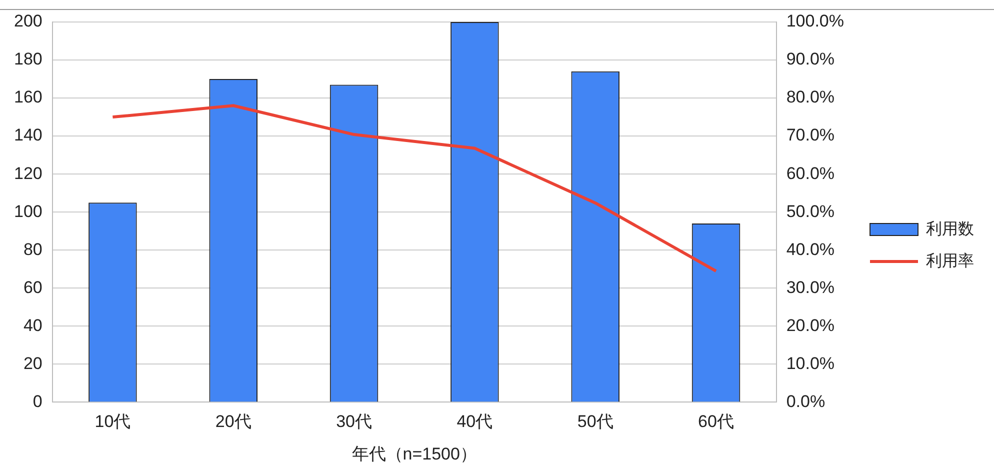  Describe the element at coordinates (32, 363) in the screenshot. I see `y-tick-label: 20` at that location.